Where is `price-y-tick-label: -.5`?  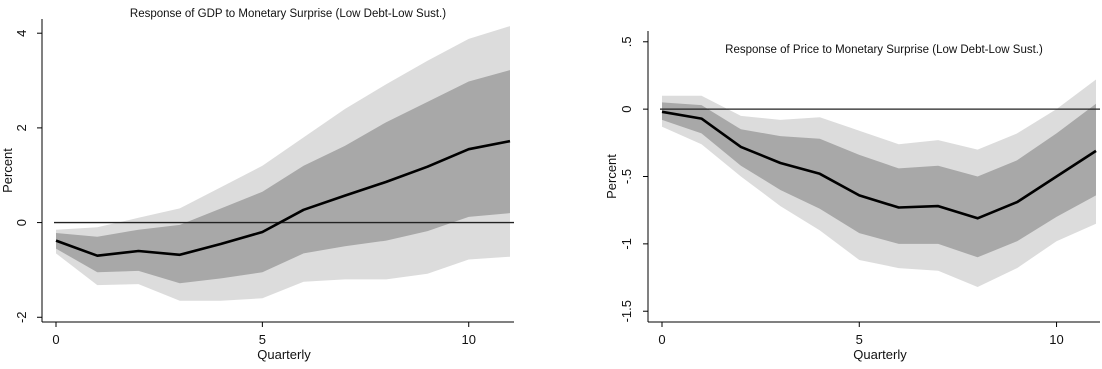
price-y-tick-label: -.5 is located at coordinates (626, 176).